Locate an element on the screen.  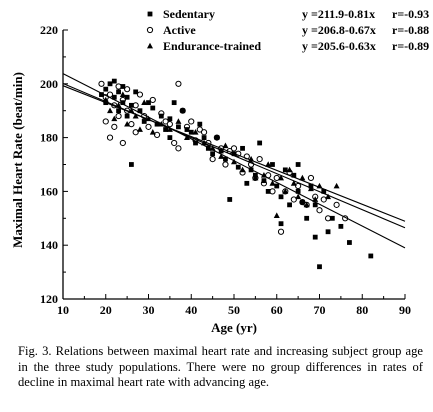
sedentary-legend-label: Sedentary is located at coordinates (189, 14).